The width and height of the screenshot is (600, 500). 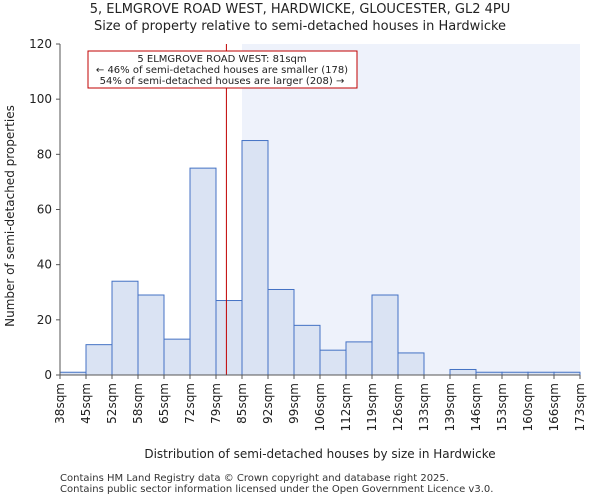 I want to click on annotation-box, so click(x=222, y=69).